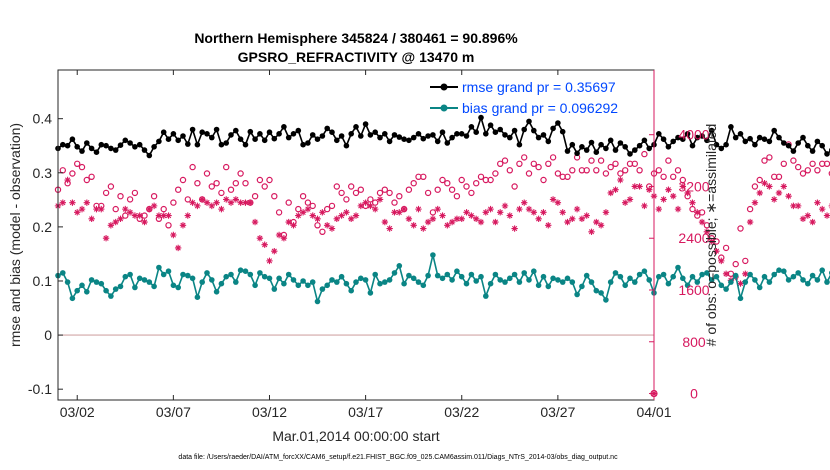 The height and width of the screenshot is (470, 830). What do you see at coordinates (48, 335) in the screenshot?
I see `y-left-tick-label: 0` at bounding box center [48, 335].